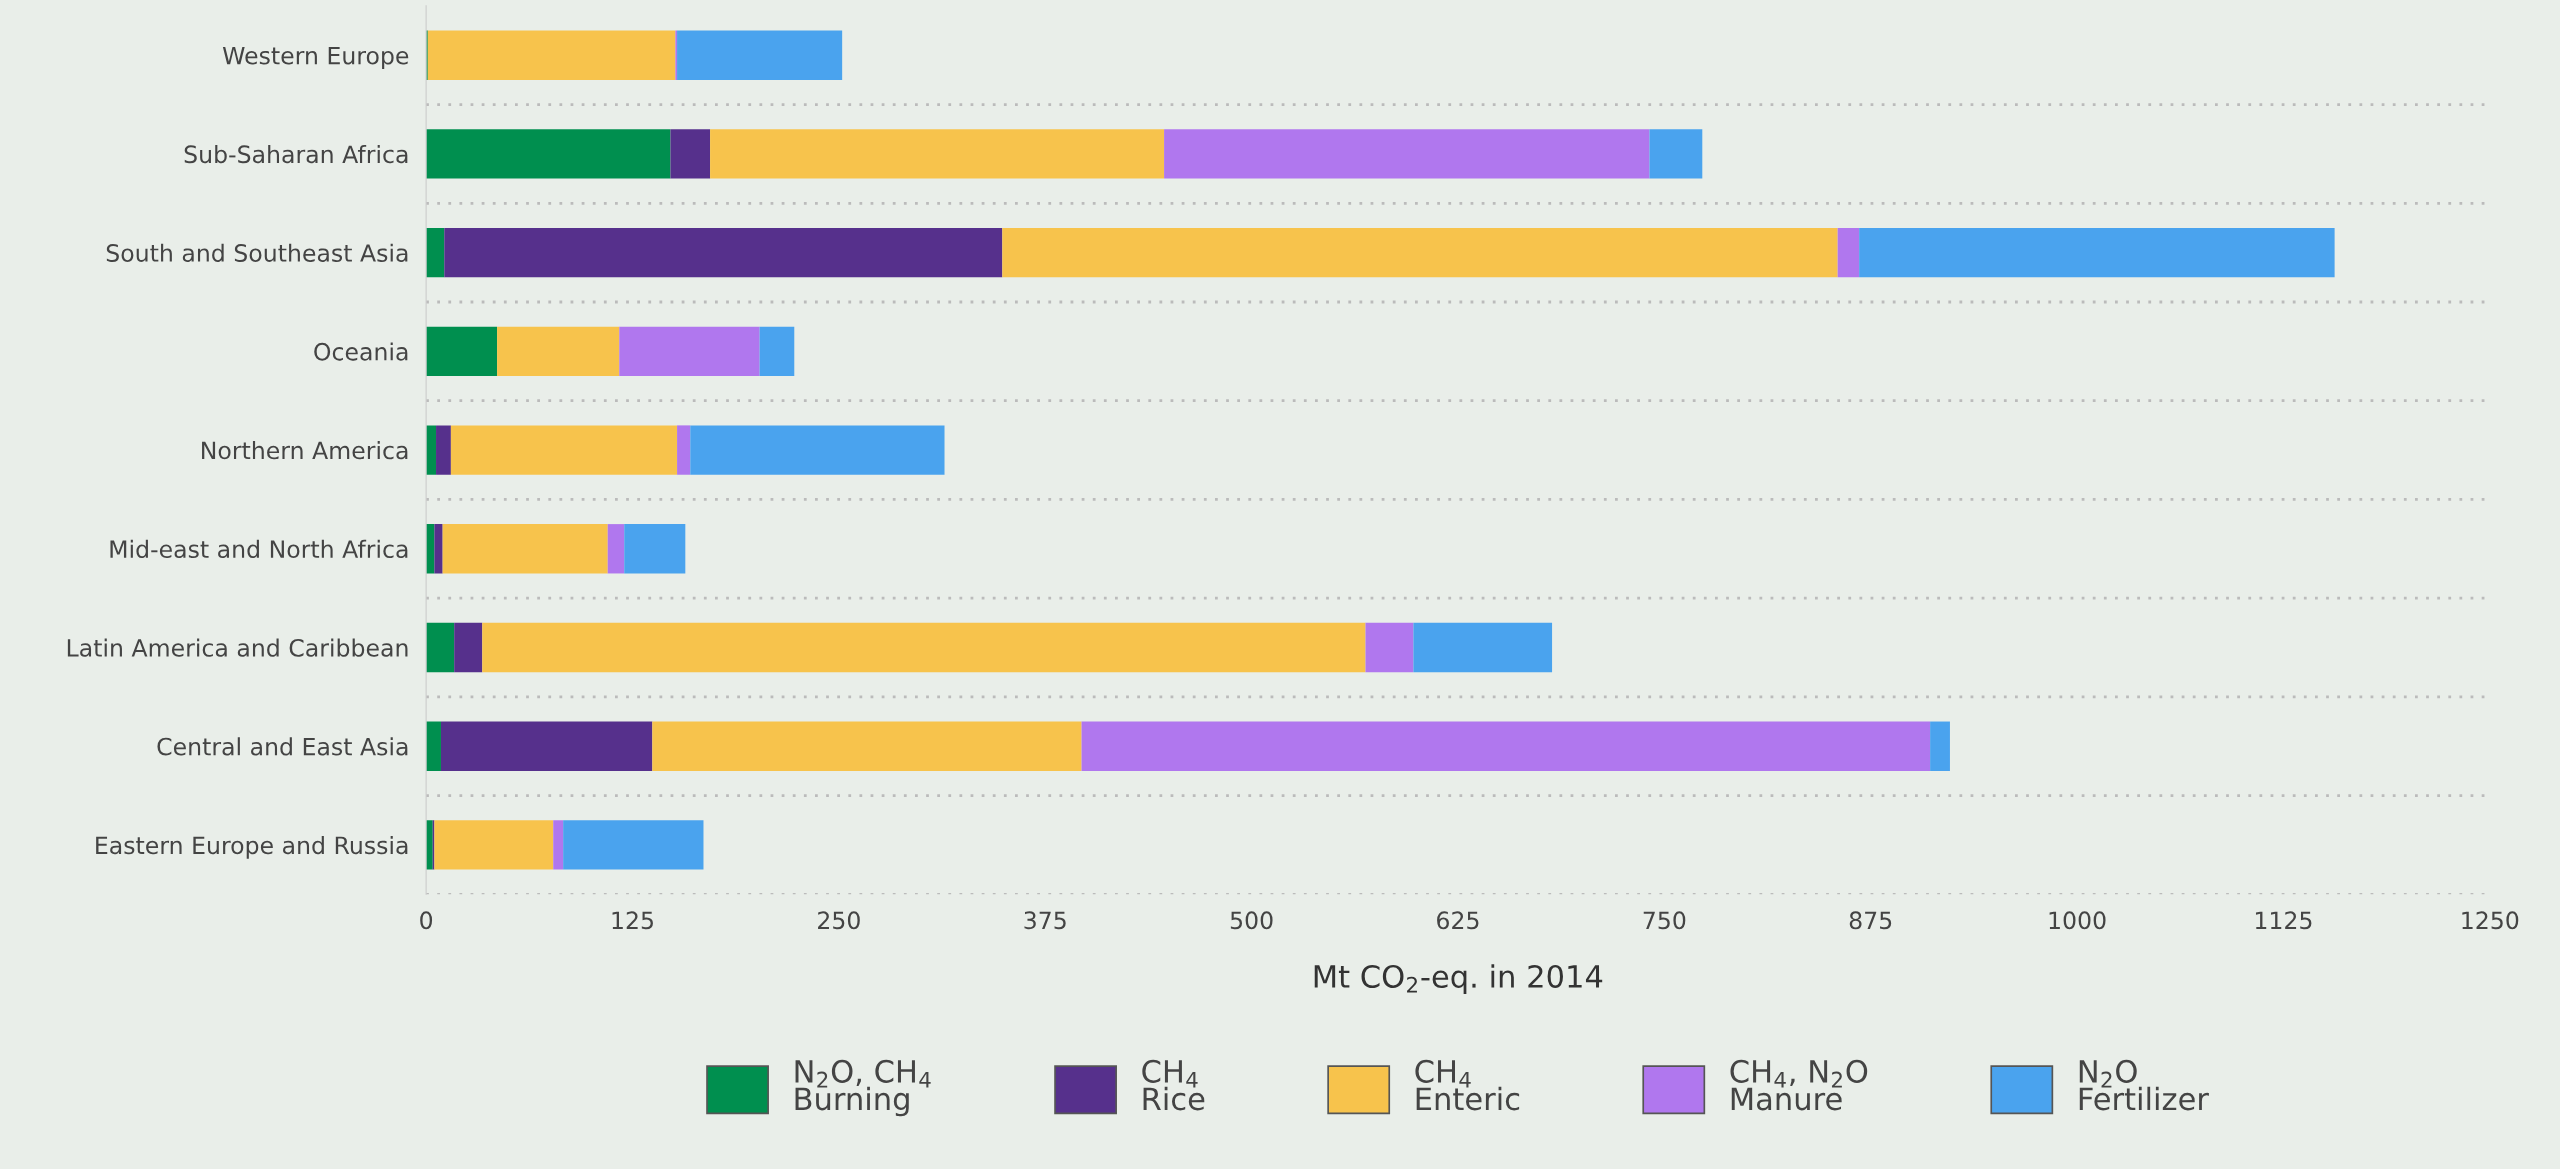 The width and height of the screenshot is (2560, 1169). Describe the element at coordinates (1458, 979) in the screenshot. I see `x-axis-title: Mt CO$_{2}$-eq. in 2014` at that location.